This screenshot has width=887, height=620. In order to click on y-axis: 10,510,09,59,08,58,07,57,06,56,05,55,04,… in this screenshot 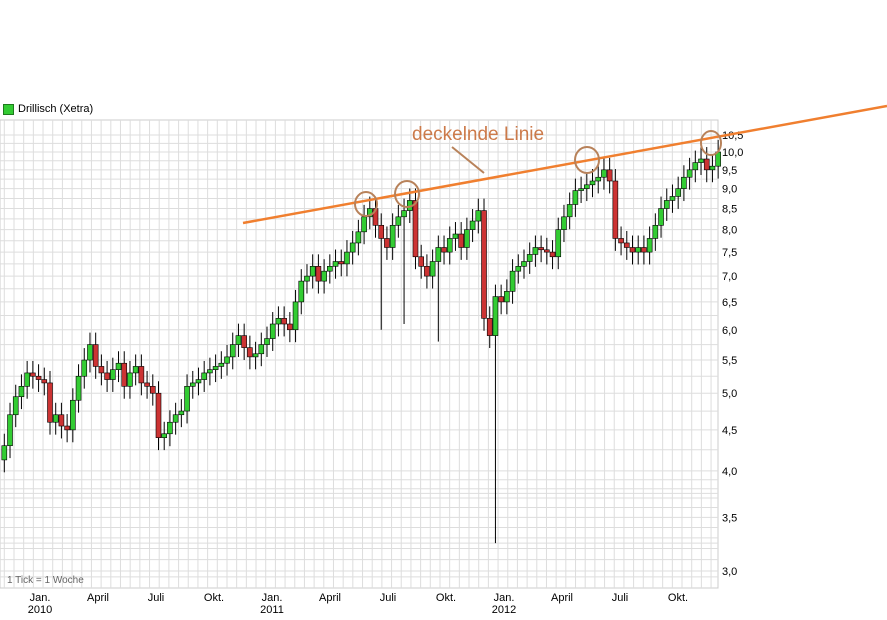, I will do `click(732, 354)`.